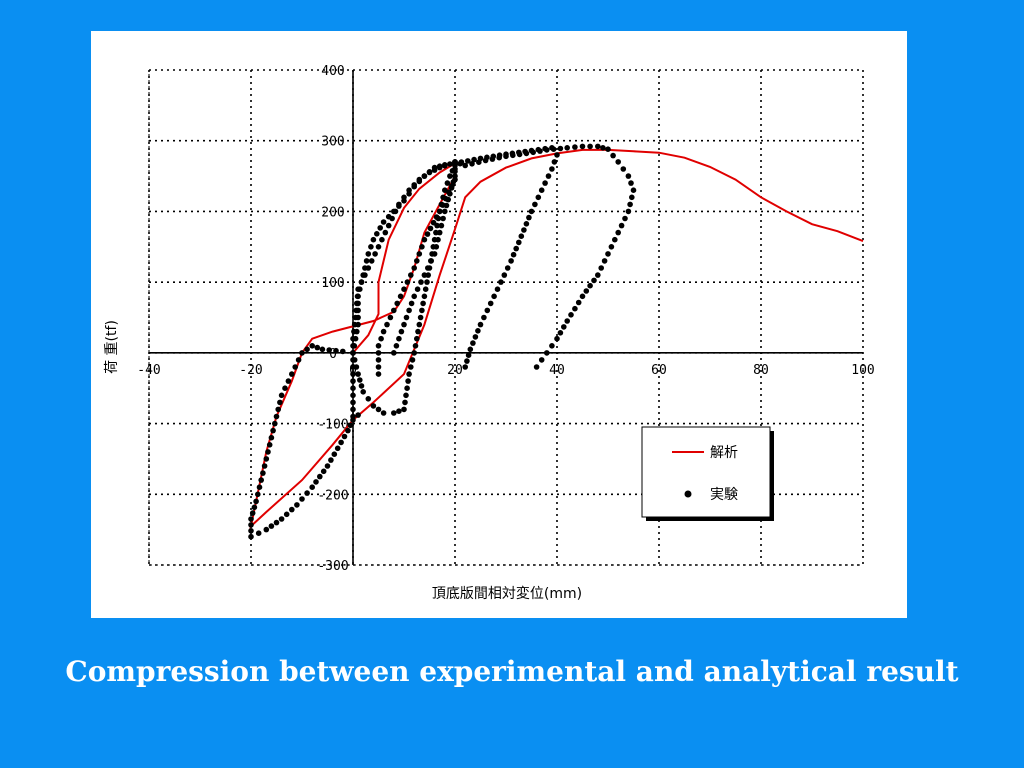 The width and height of the screenshot is (1024, 768). Describe the element at coordinates (332, 212) in the screenshot. I see `y-tick-label: 200` at that location.